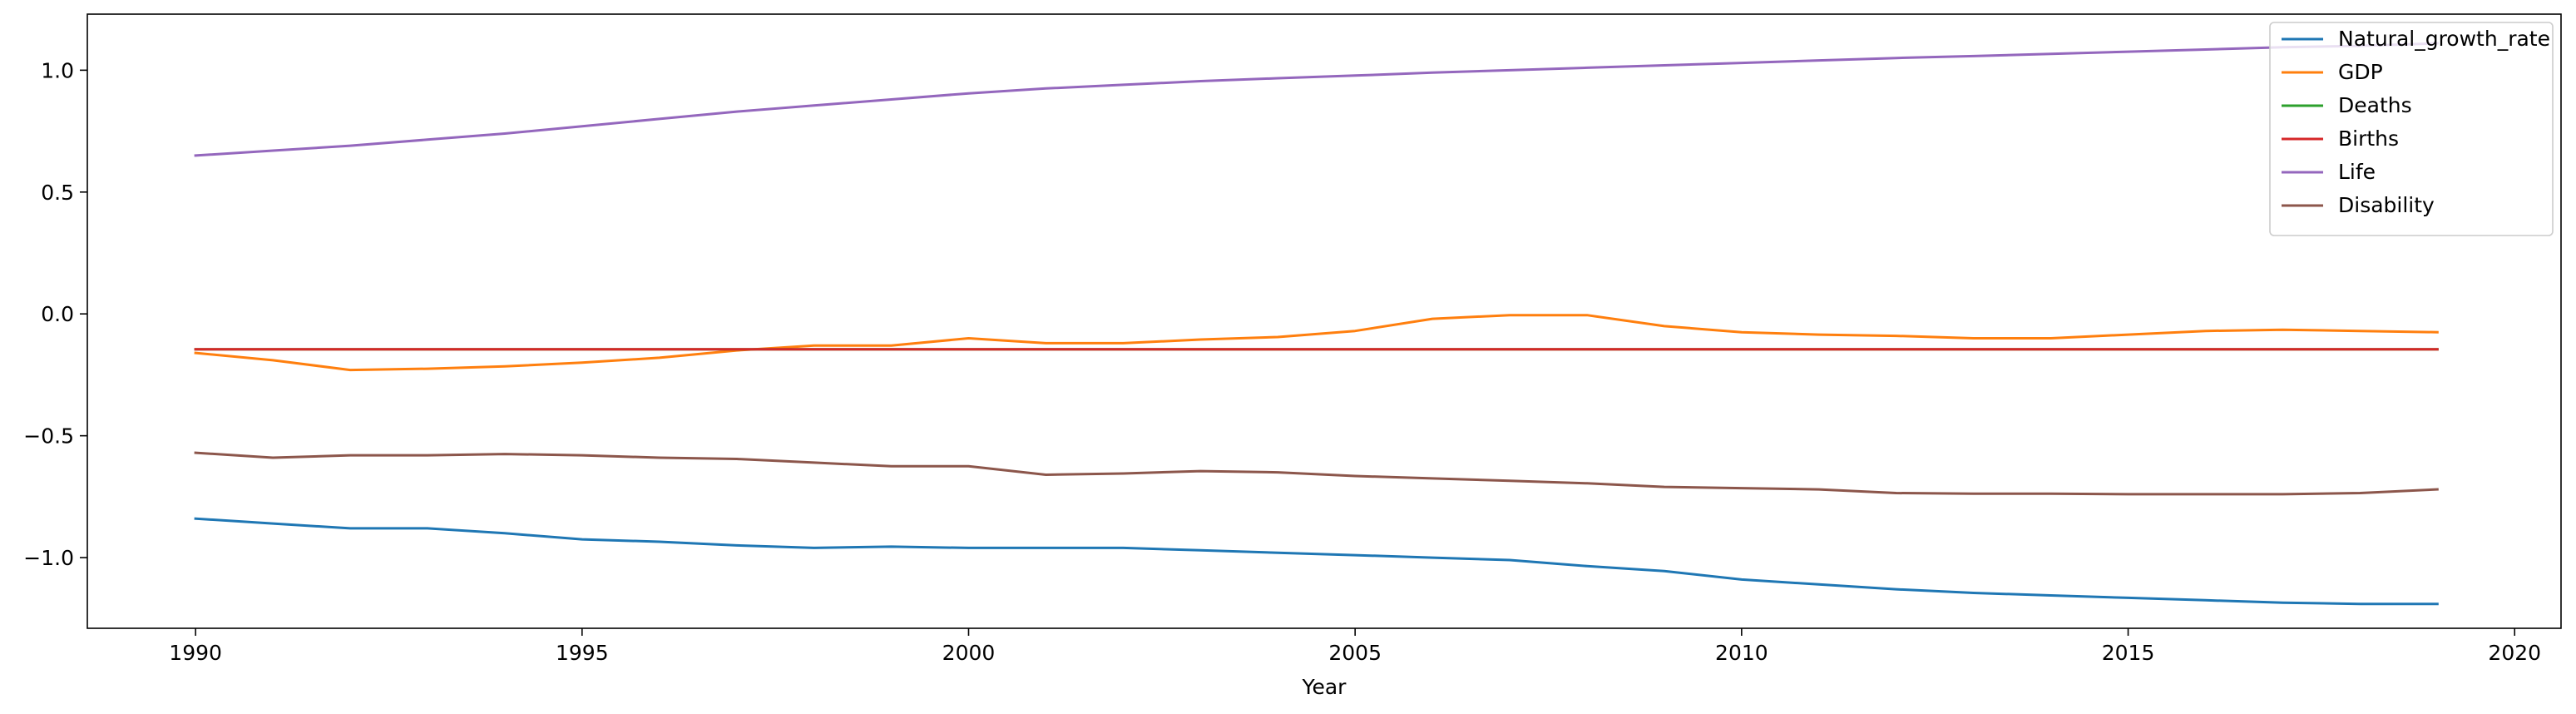 The image size is (2576, 714). Describe the element at coordinates (48, 436) in the screenshot. I see `y-tick-label: −0.5` at that location.